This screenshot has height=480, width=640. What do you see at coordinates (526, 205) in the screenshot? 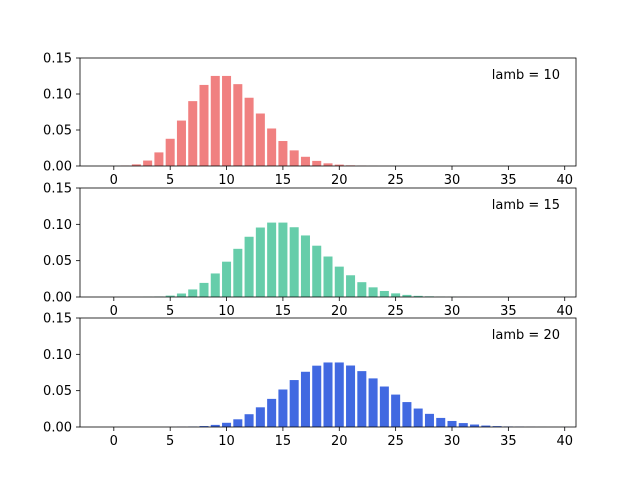
I see `annotation-label: lamb = 15` at bounding box center [526, 205].